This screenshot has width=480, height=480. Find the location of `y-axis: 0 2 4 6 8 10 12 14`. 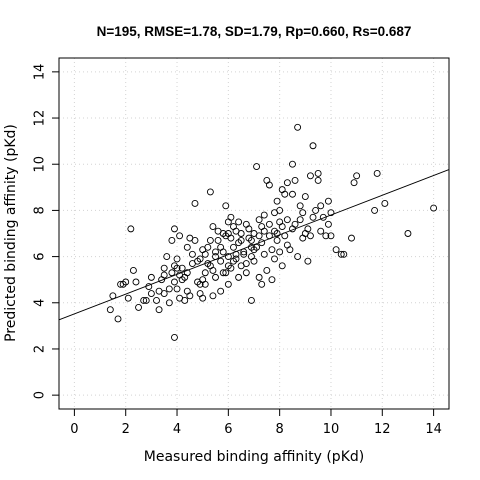

y-axis: 0 2 4 6 8 10 12 14 is located at coordinates (46, 231).